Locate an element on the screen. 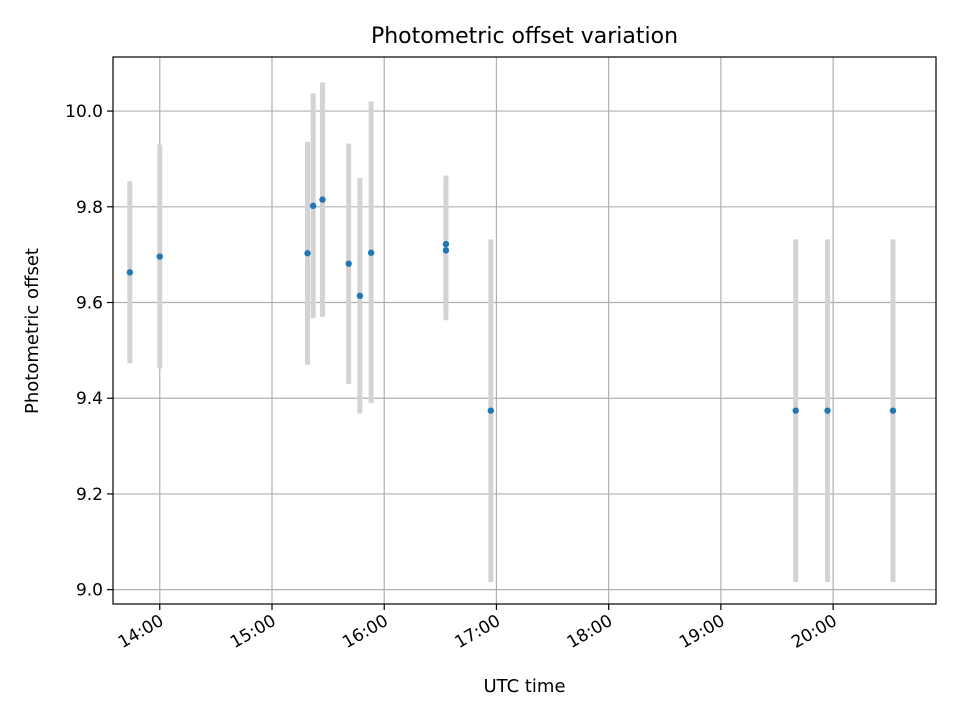  x-axis-label: UTC time is located at coordinates (524, 686).